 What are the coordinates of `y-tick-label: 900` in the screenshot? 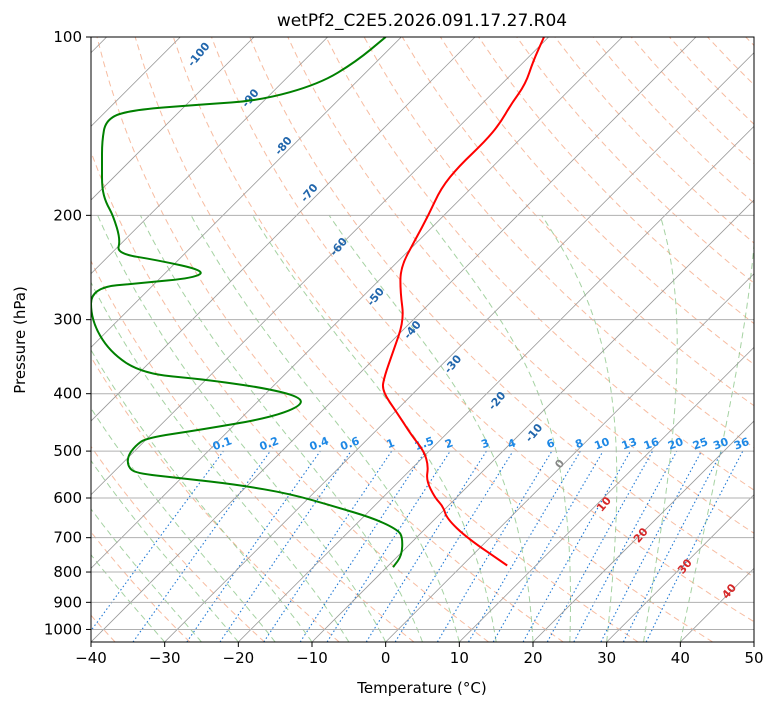 It's located at (67, 602).